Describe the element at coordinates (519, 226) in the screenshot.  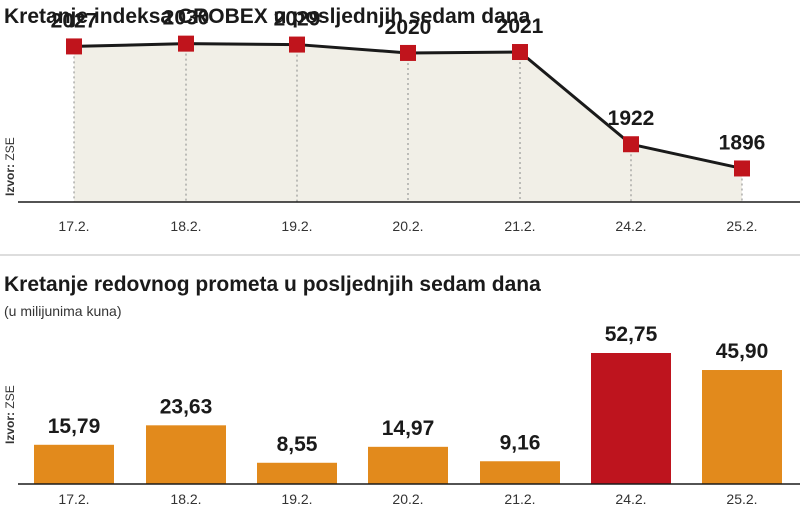
I see `line-x-tick-label: 21.2.` at that location.